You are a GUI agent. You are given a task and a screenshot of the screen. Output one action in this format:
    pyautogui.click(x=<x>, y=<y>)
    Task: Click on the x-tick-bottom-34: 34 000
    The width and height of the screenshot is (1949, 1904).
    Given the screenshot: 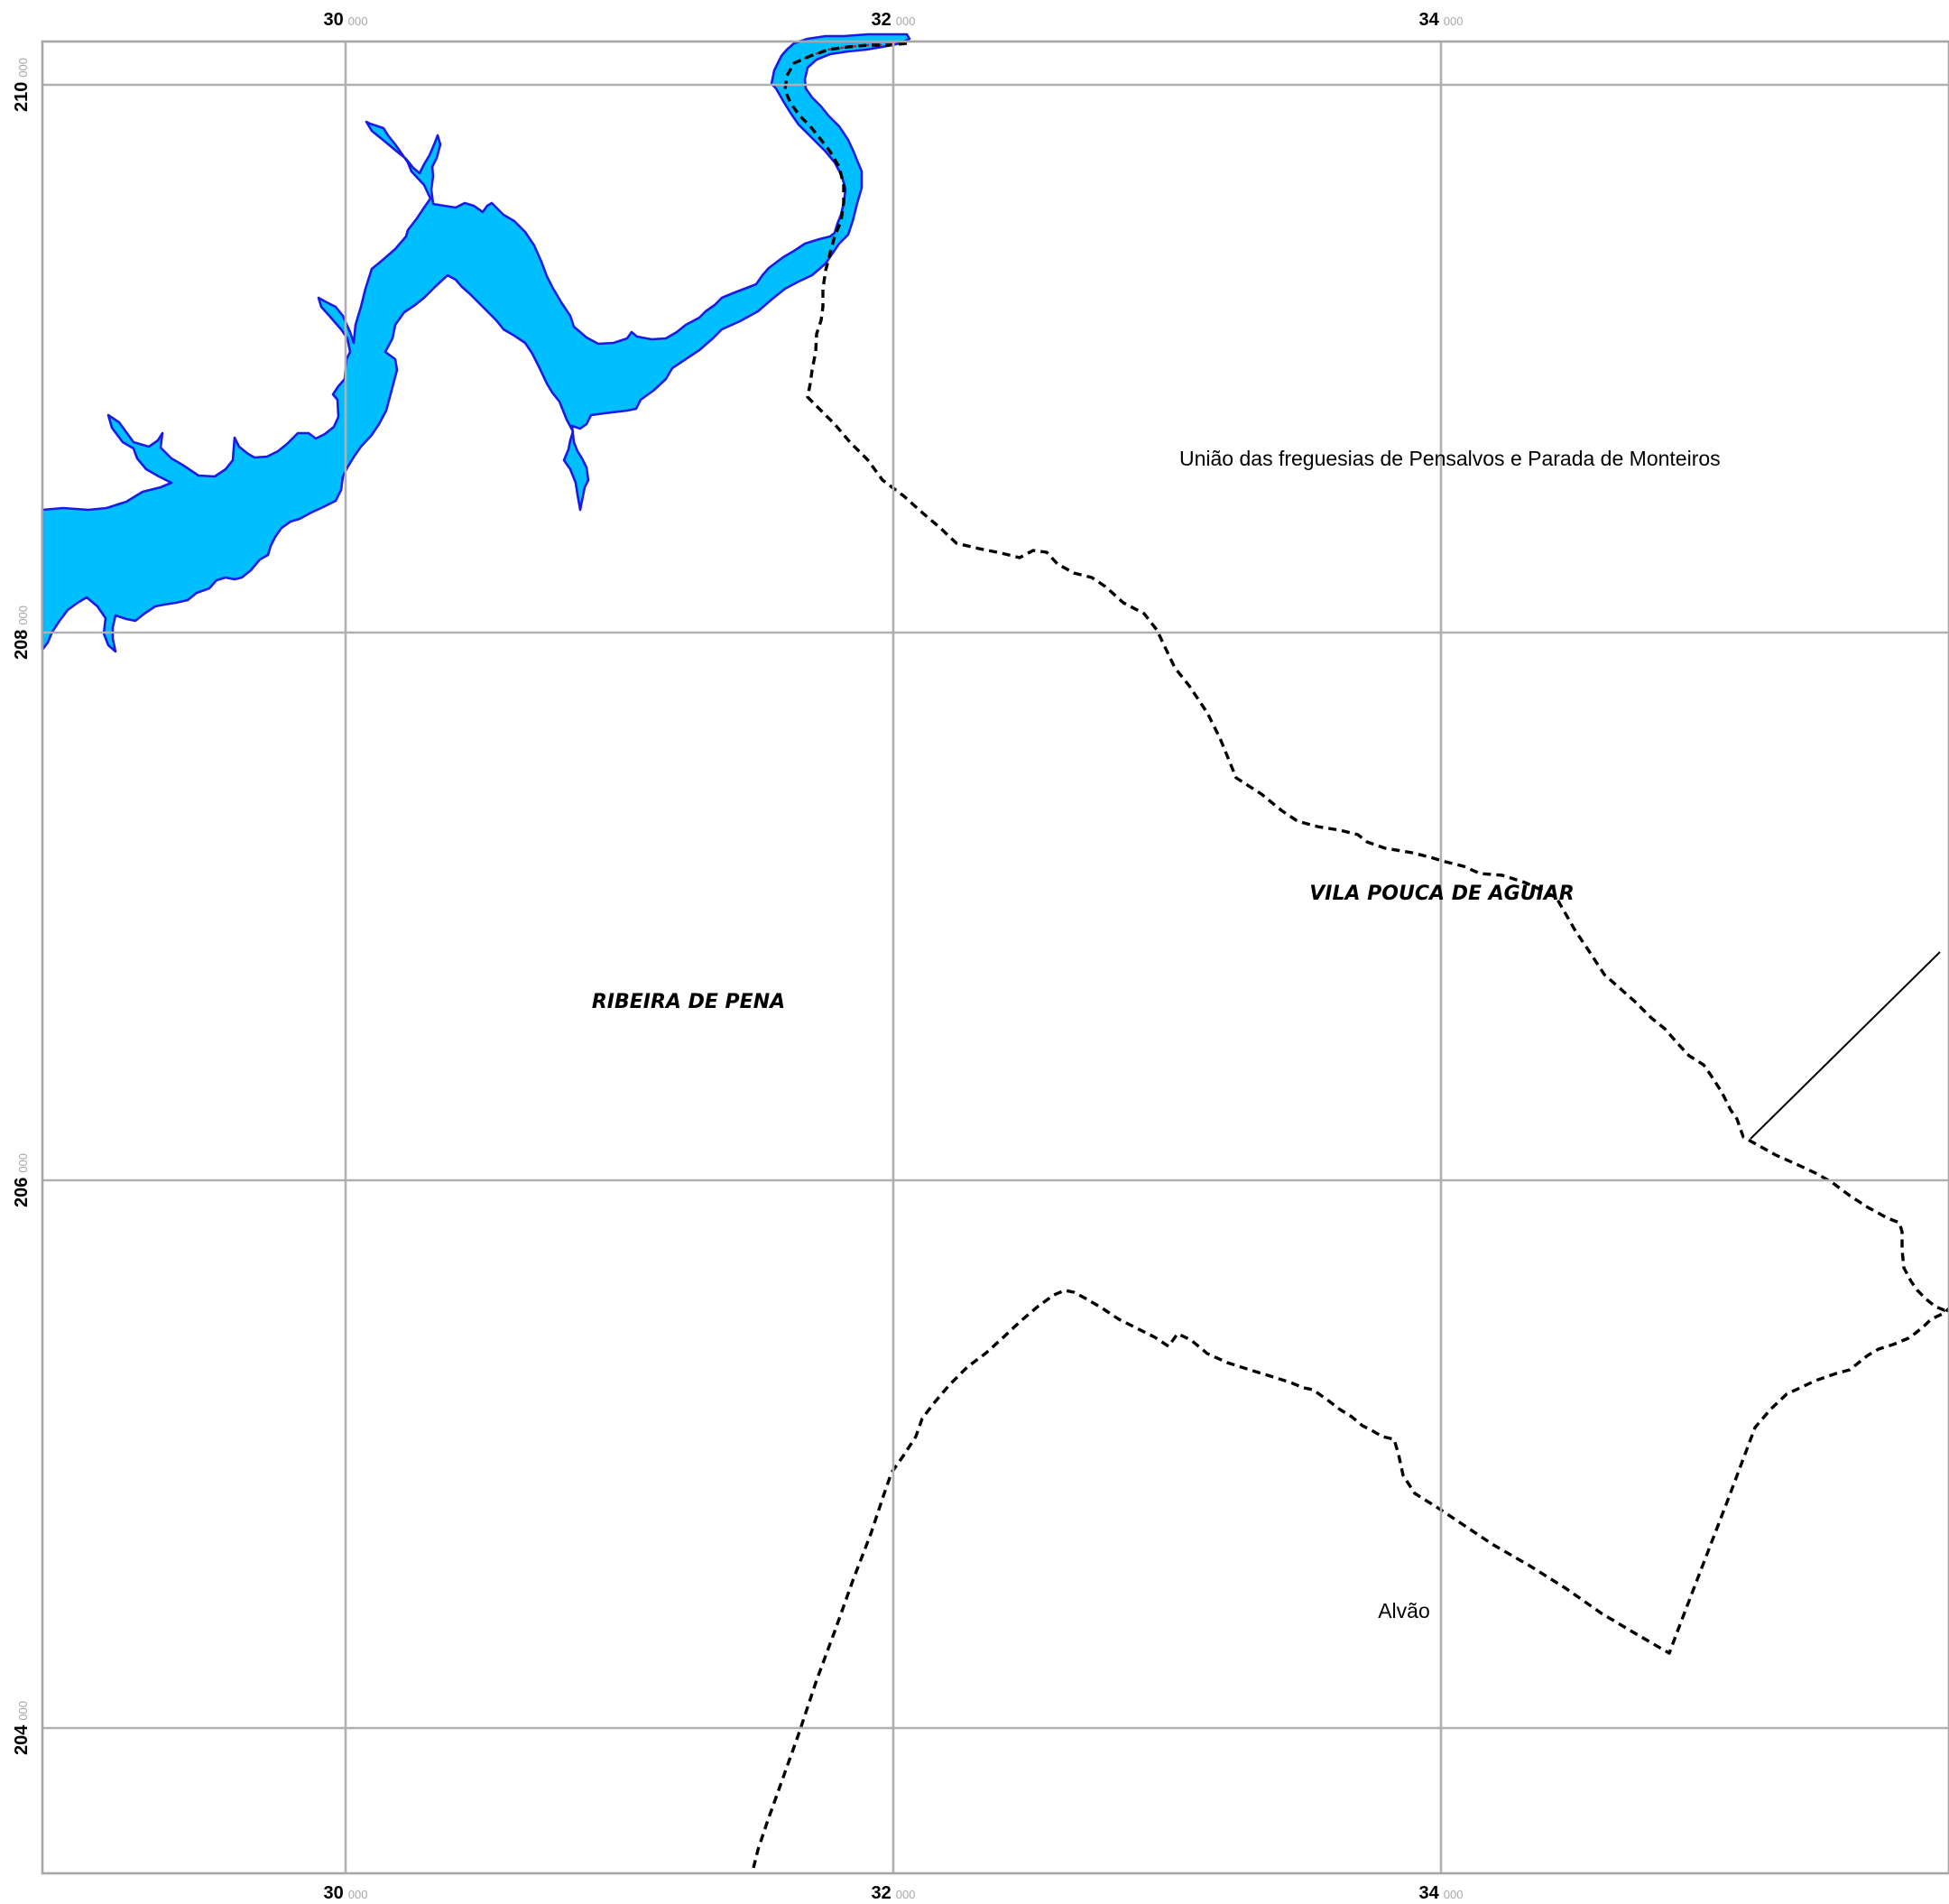 What is the action you would take?
    pyautogui.click(x=1441, y=1893)
    